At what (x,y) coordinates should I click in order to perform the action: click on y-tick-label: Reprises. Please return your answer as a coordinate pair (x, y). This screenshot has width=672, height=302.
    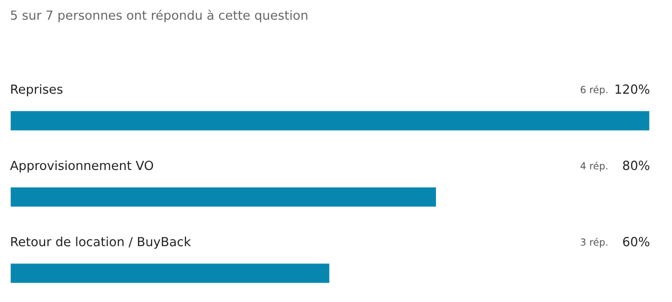
    Looking at the image, I should click on (36, 90).